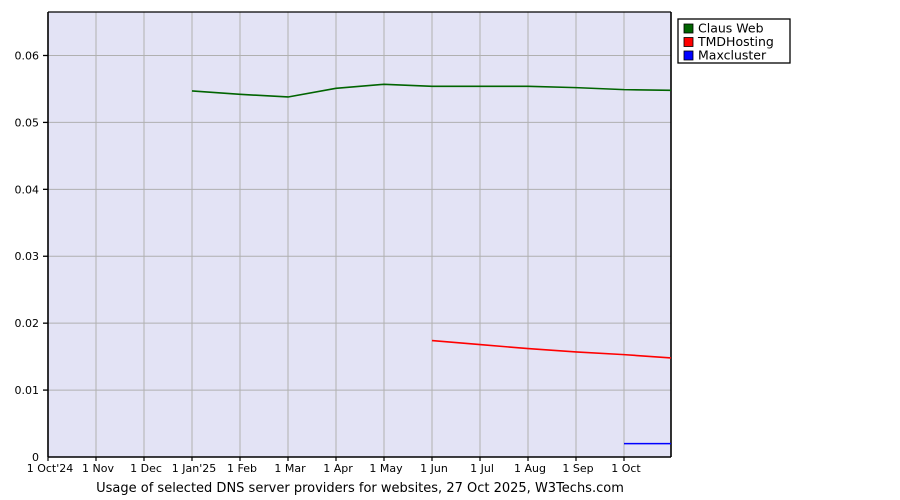 The height and width of the screenshot is (500, 900). What do you see at coordinates (27, 55) in the screenshot?
I see `y-axis-tick-label: 0.06` at bounding box center [27, 55].